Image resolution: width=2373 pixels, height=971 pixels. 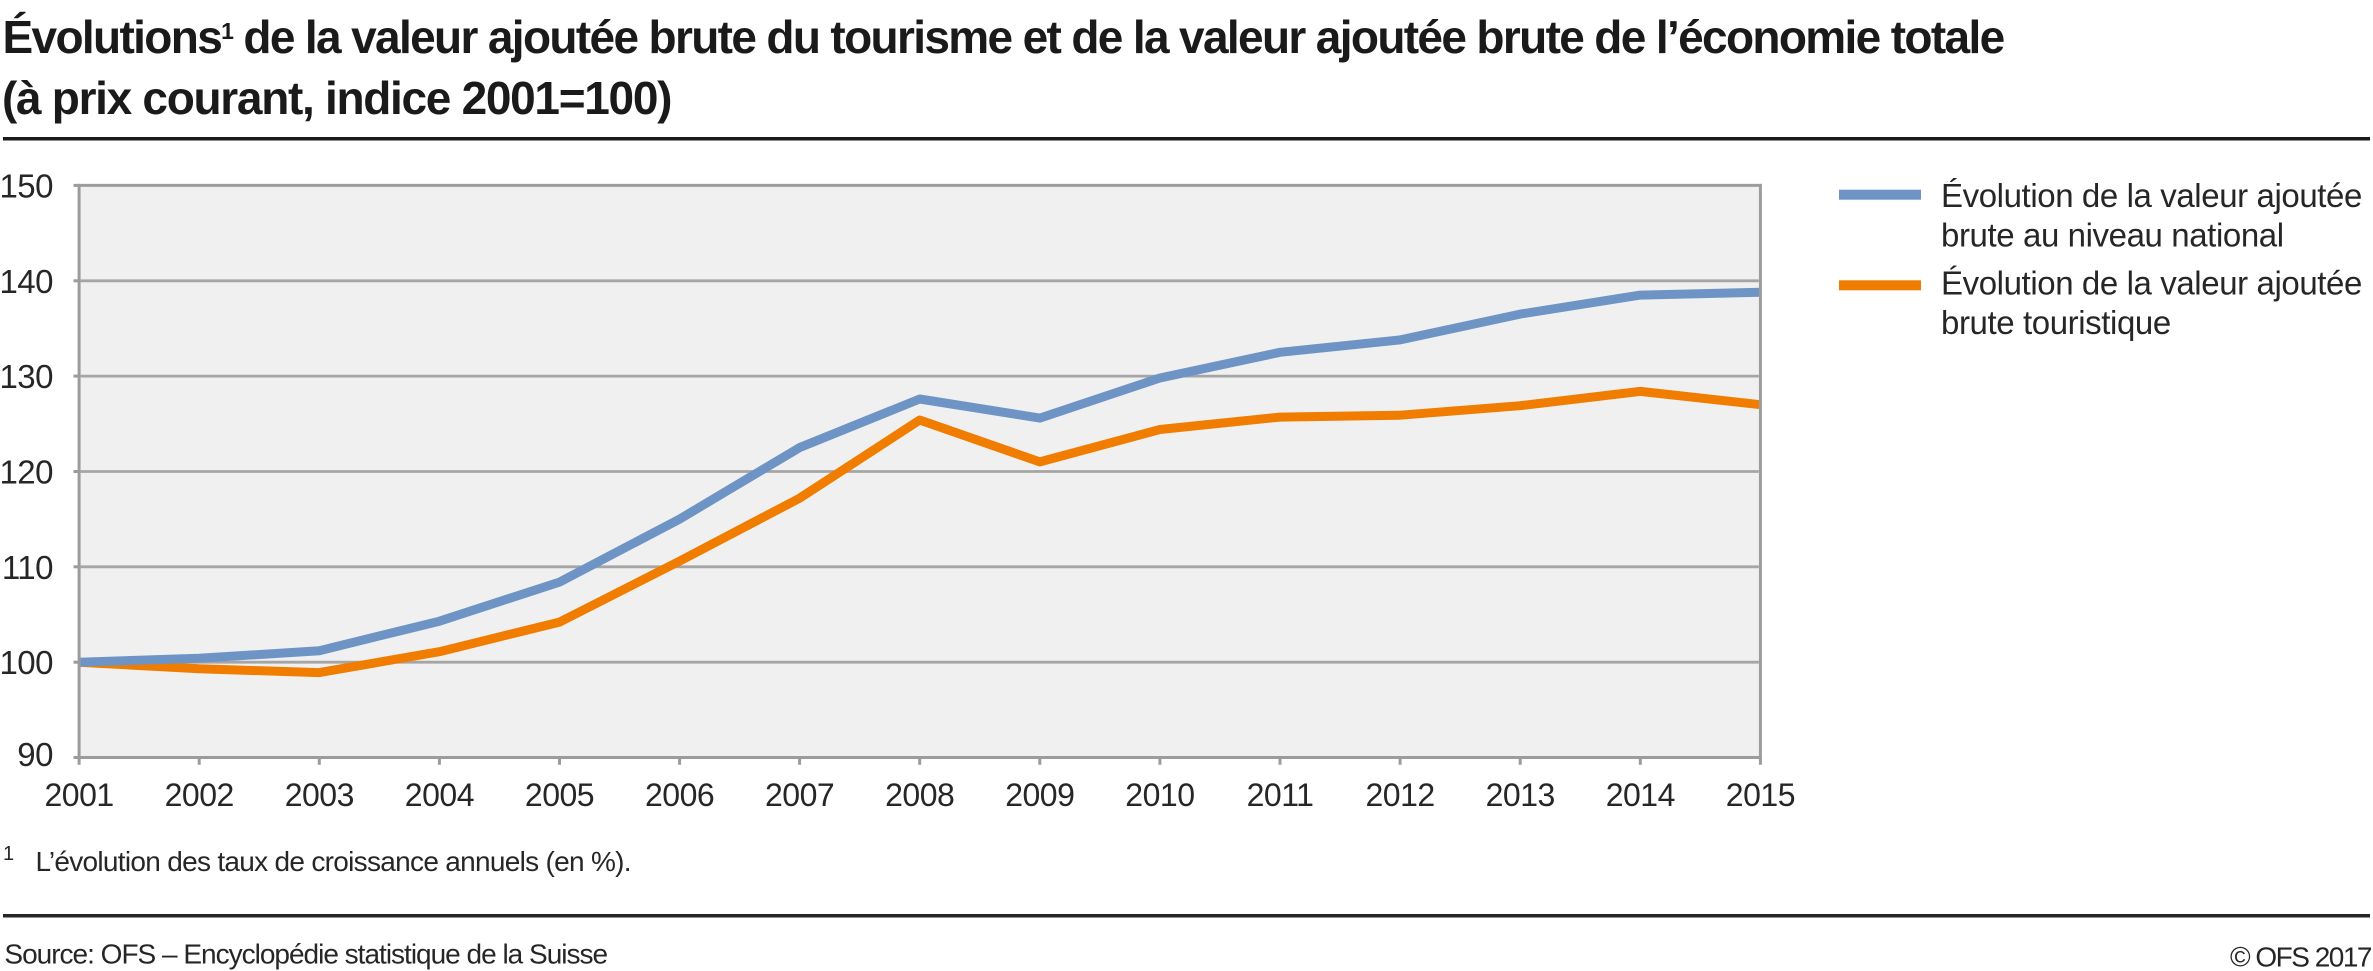 What do you see at coordinates (336, 98) in the screenshot?
I see `svg-text:(à prix courant, indice 2001=1: (à prix courant, indice 2001=100)` at bounding box center [336, 98].